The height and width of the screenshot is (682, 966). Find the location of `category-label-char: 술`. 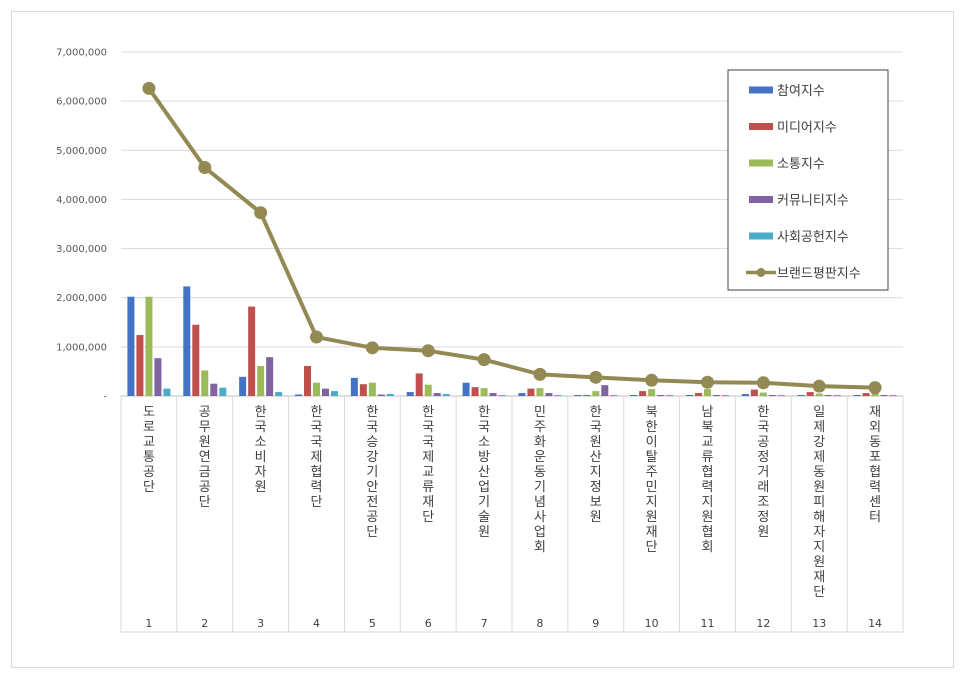

category-label-char: 술 is located at coordinates (484, 517).